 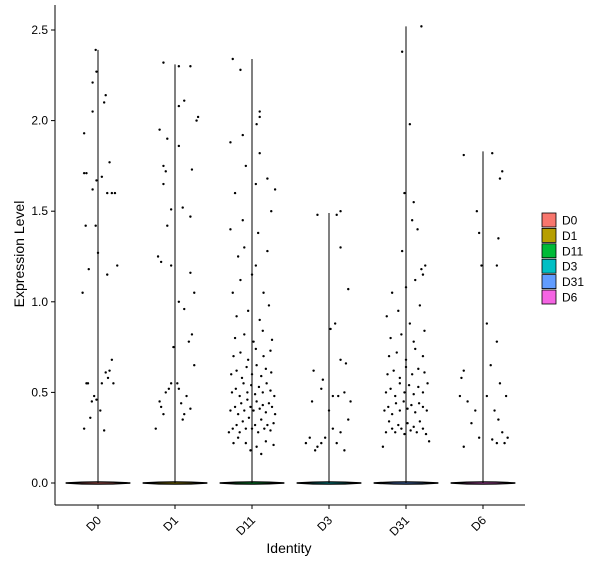 I want to click on y-tick-label: 0.5, so click(x=39, y=392).